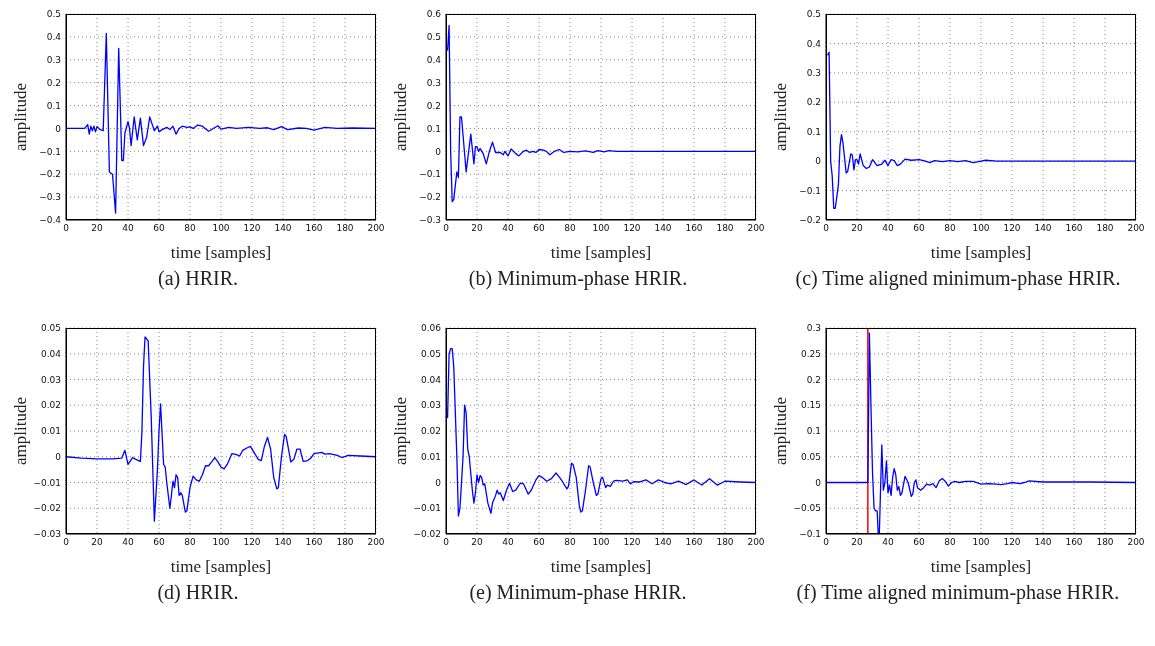  What do you see at coordinates (810, 220) in the screenshot?
I see `y-tick-label: −0.2` at bounding box center [810, 220].